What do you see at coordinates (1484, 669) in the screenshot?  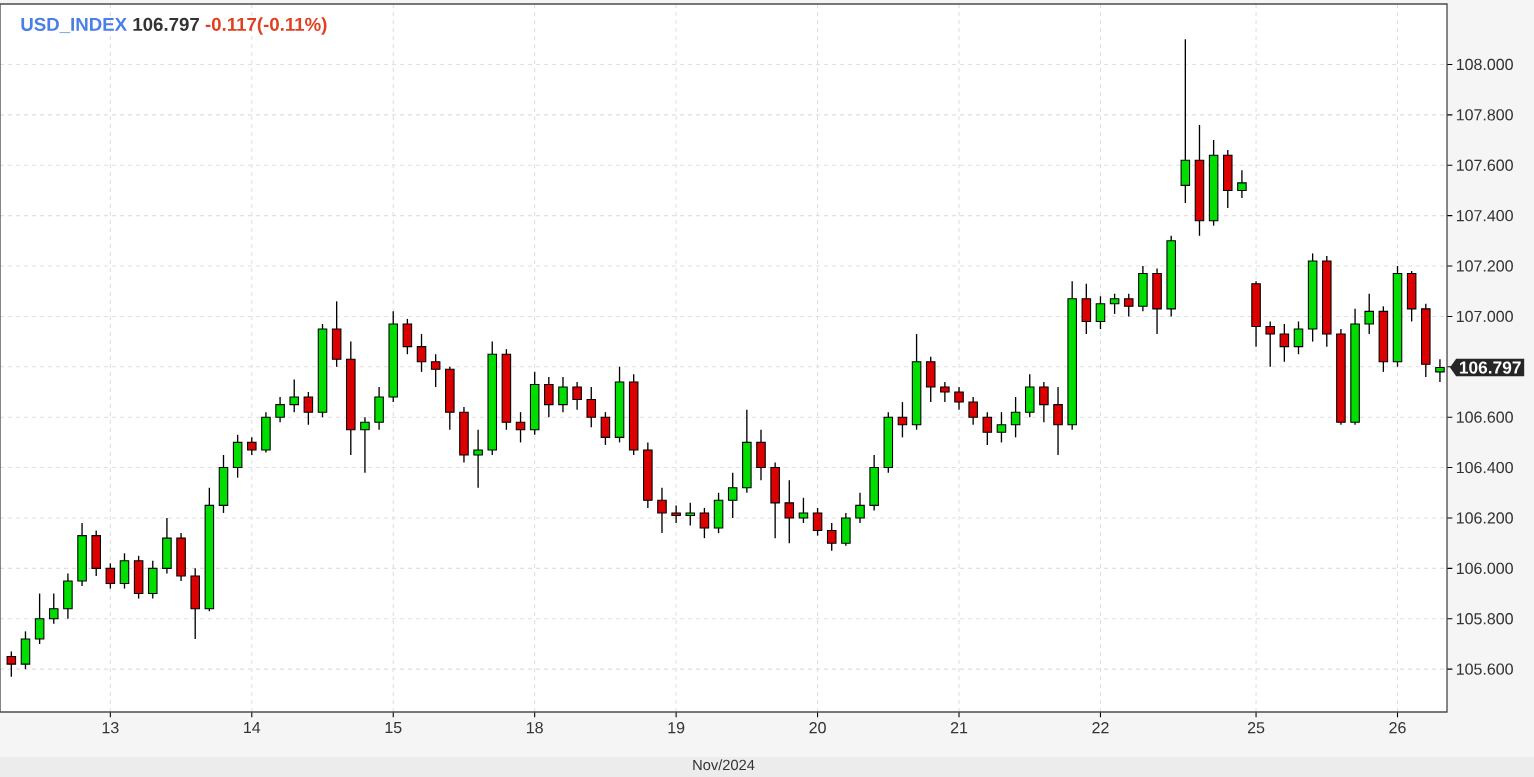 I see `y-tick-label: 105.600` at bounding box center [1484, 669].